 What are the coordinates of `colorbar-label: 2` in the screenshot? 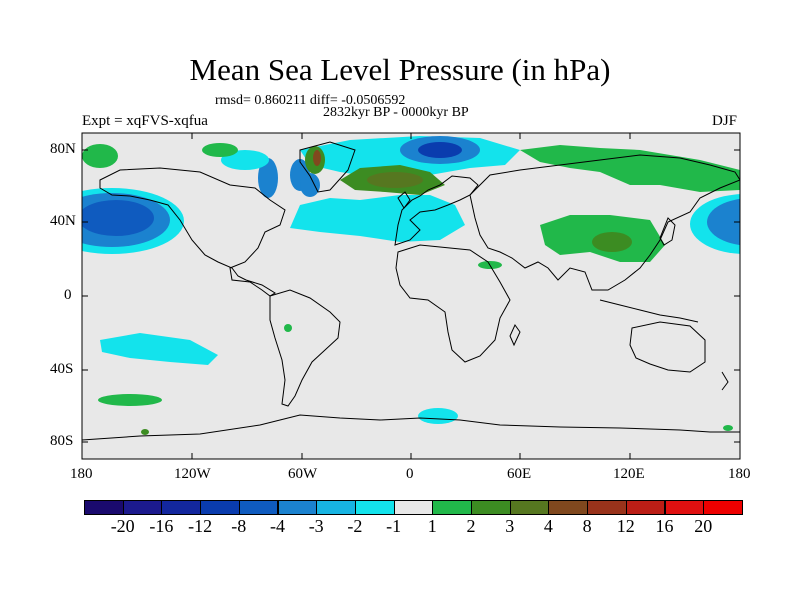 It's located at (471, 526).